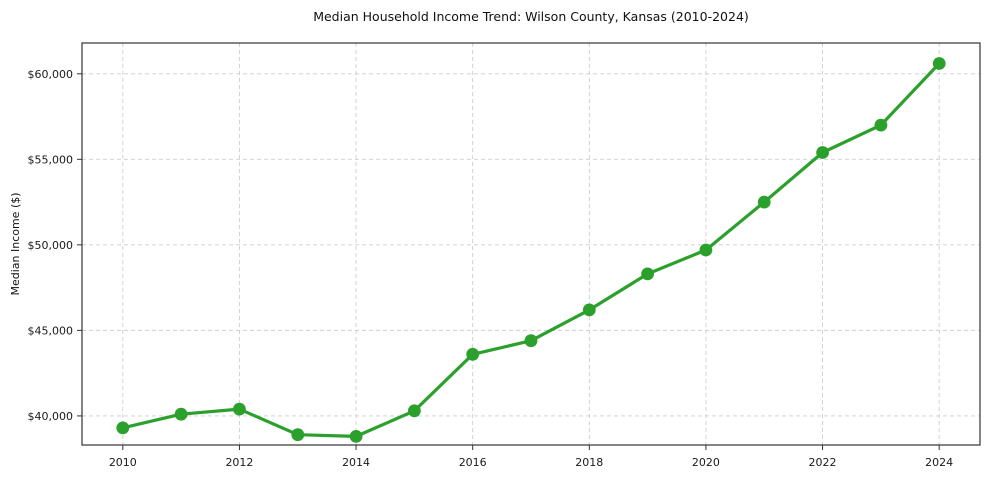 This screenshot has width=989, height=490. What do you see at coordinates (51, 245) in the screenshot?
I see `y-tick-label: $50,000` at bounding box center [51, 245].